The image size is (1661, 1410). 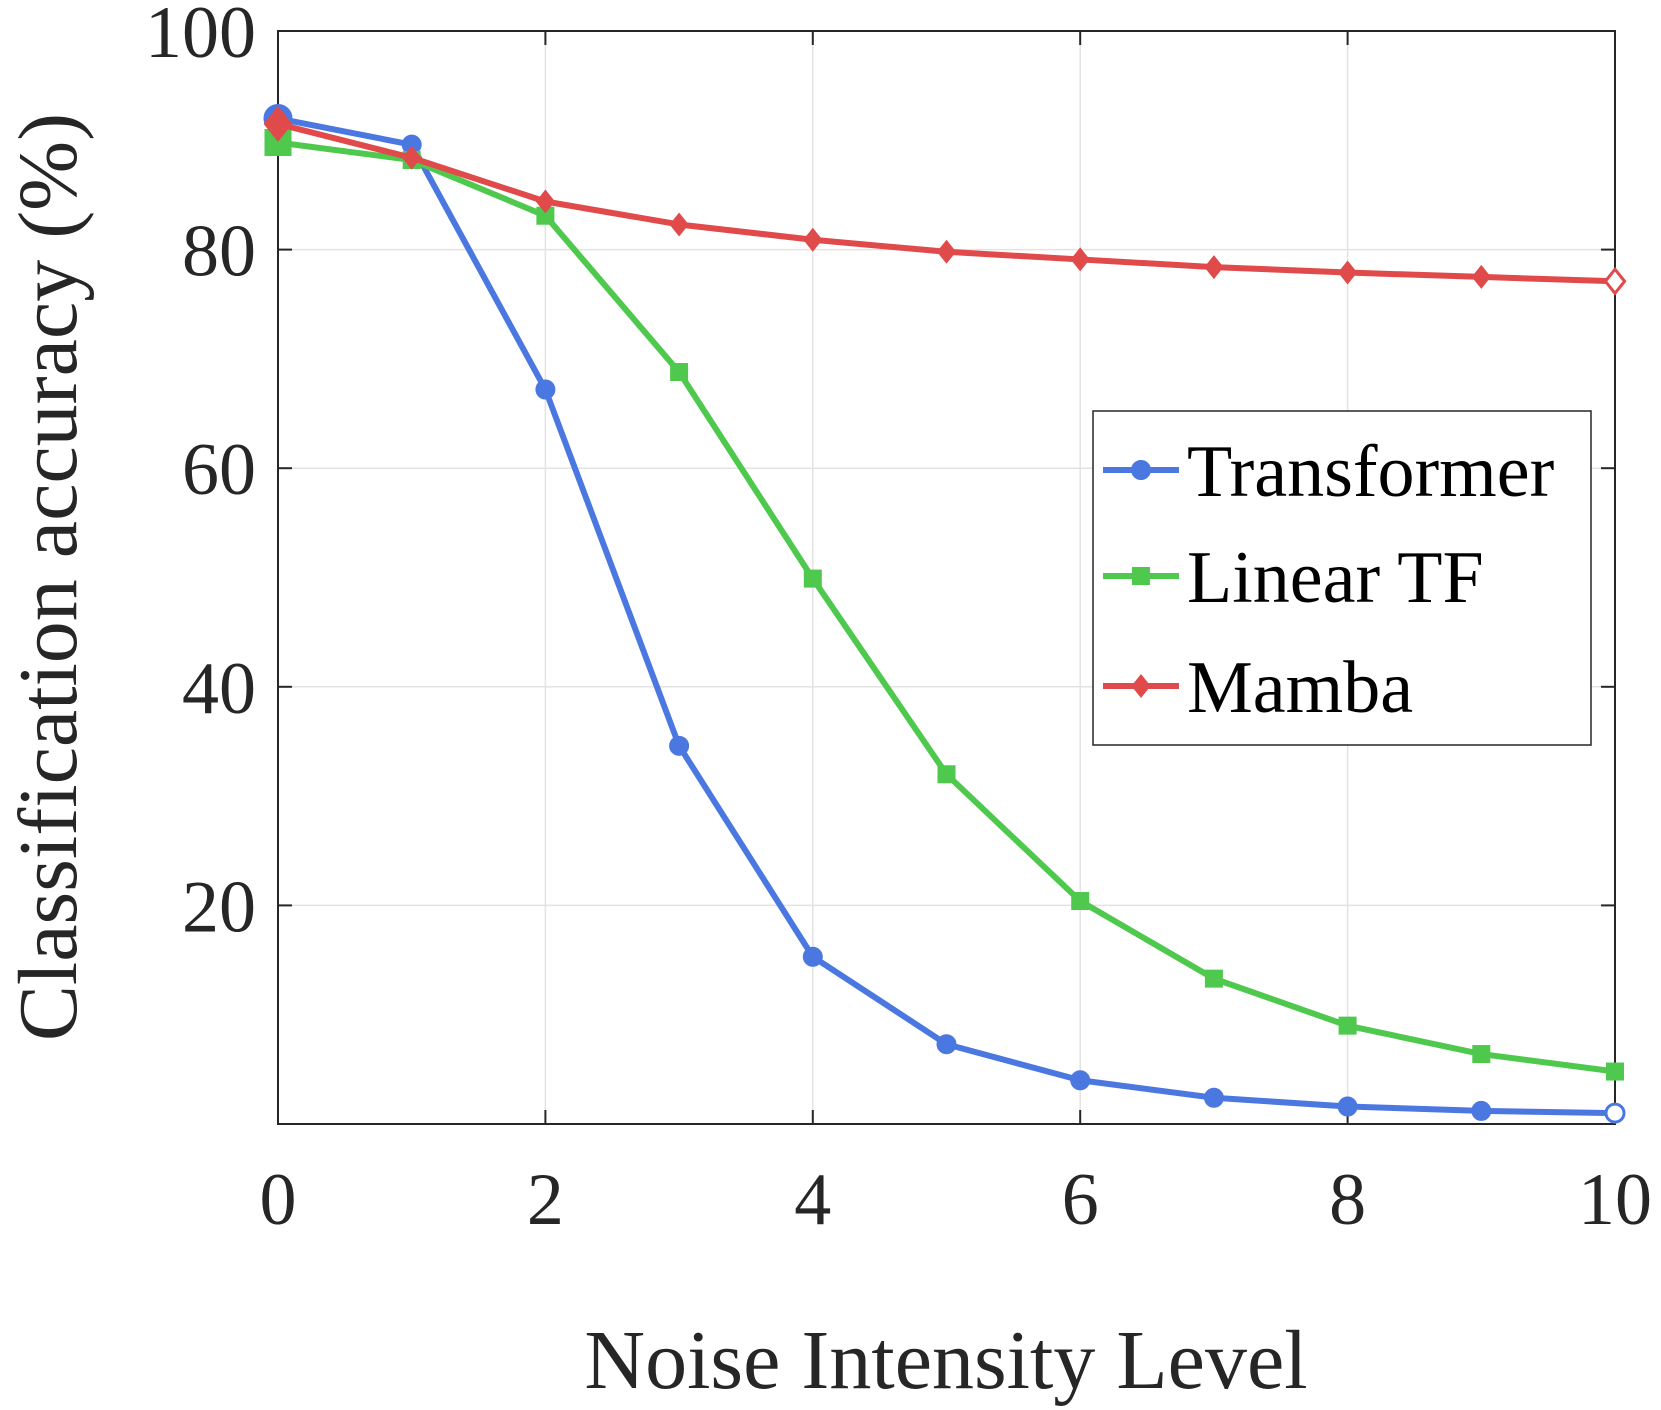 I want to click on x-tick-label: 4, so click(x=812, y=1200).